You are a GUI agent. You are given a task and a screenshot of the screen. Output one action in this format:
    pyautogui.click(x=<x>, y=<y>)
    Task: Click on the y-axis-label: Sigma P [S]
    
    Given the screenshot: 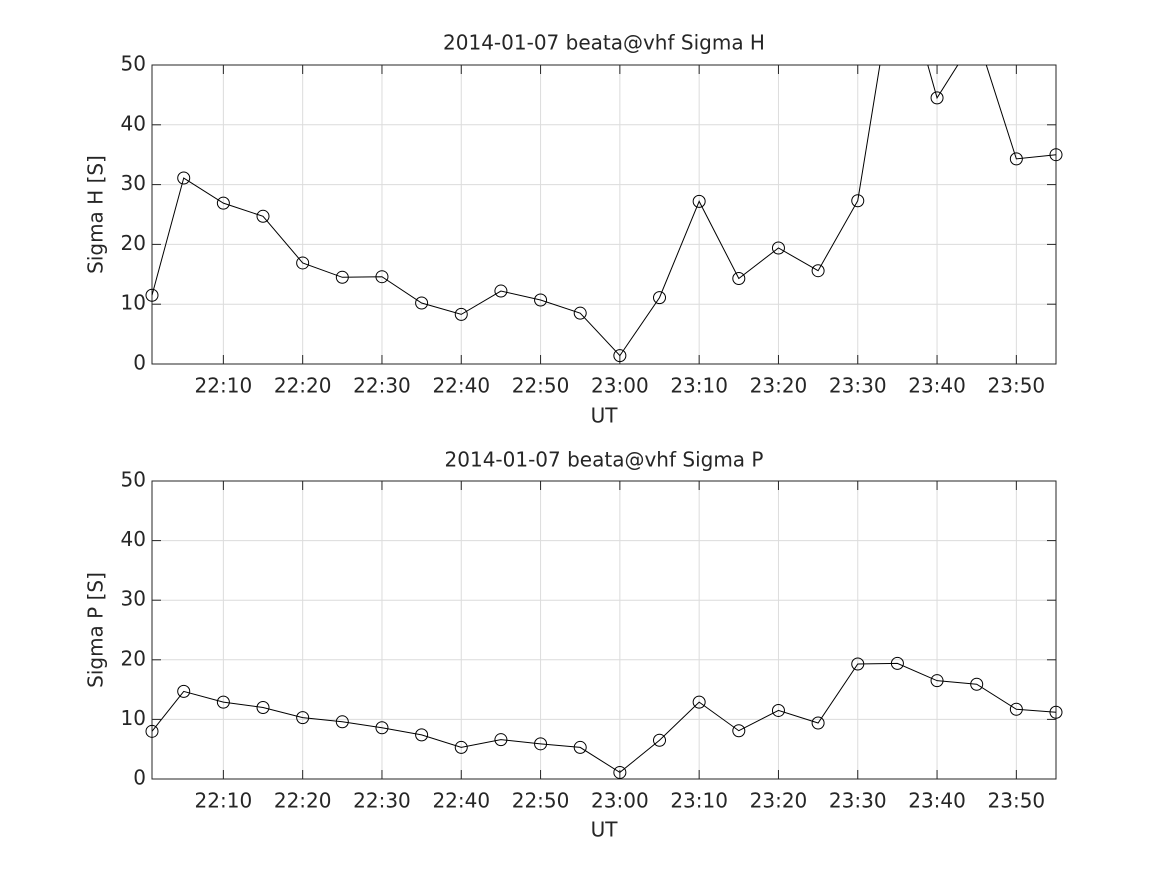 What is the action you would take?
    pyautogui.click(x=96, y=630)
    